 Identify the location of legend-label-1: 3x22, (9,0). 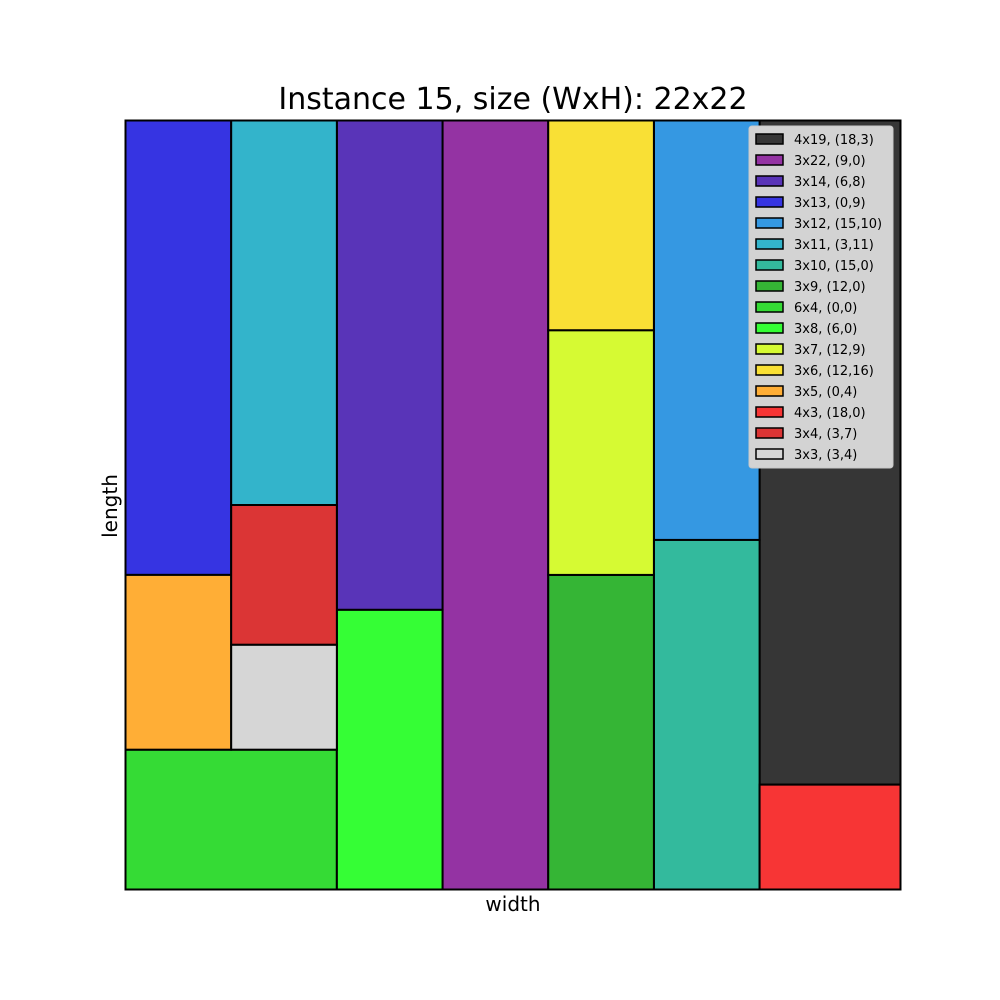
(830, 161).